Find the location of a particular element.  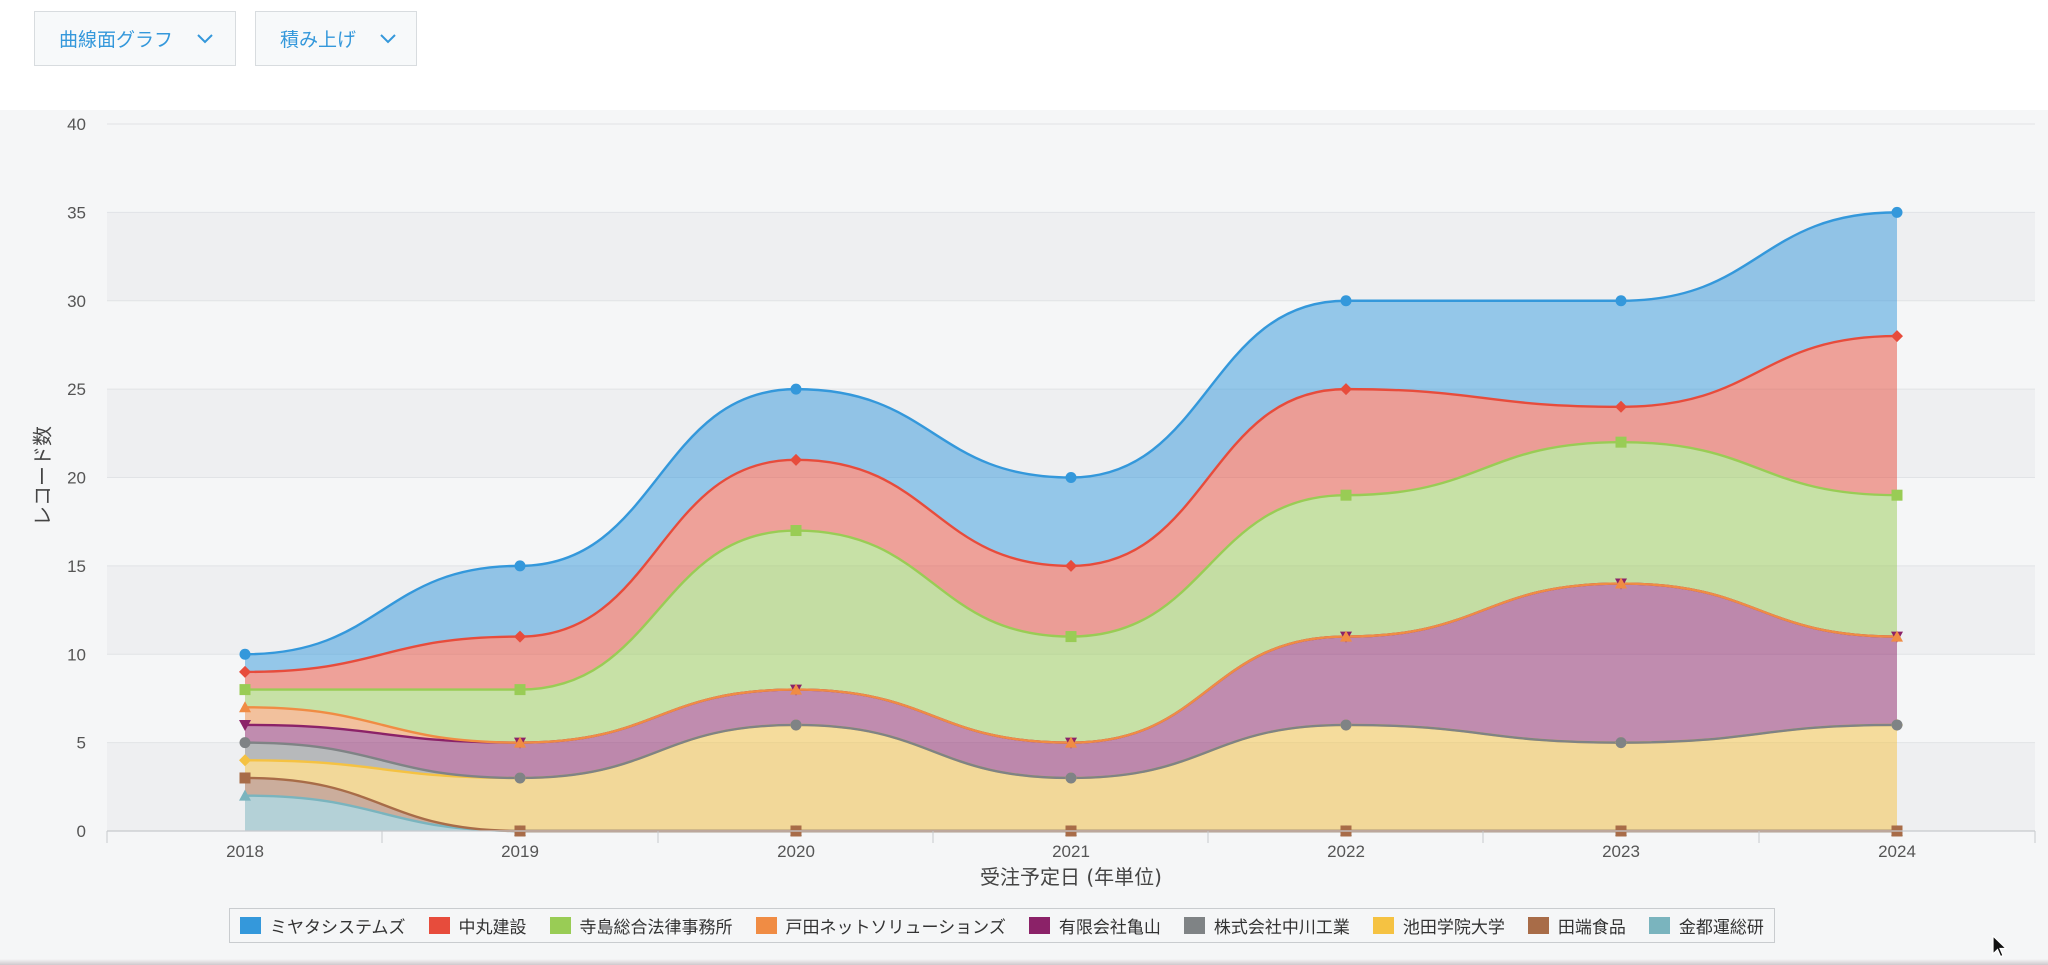

y-tick-label: 20 is located at coordinates (76, 478).